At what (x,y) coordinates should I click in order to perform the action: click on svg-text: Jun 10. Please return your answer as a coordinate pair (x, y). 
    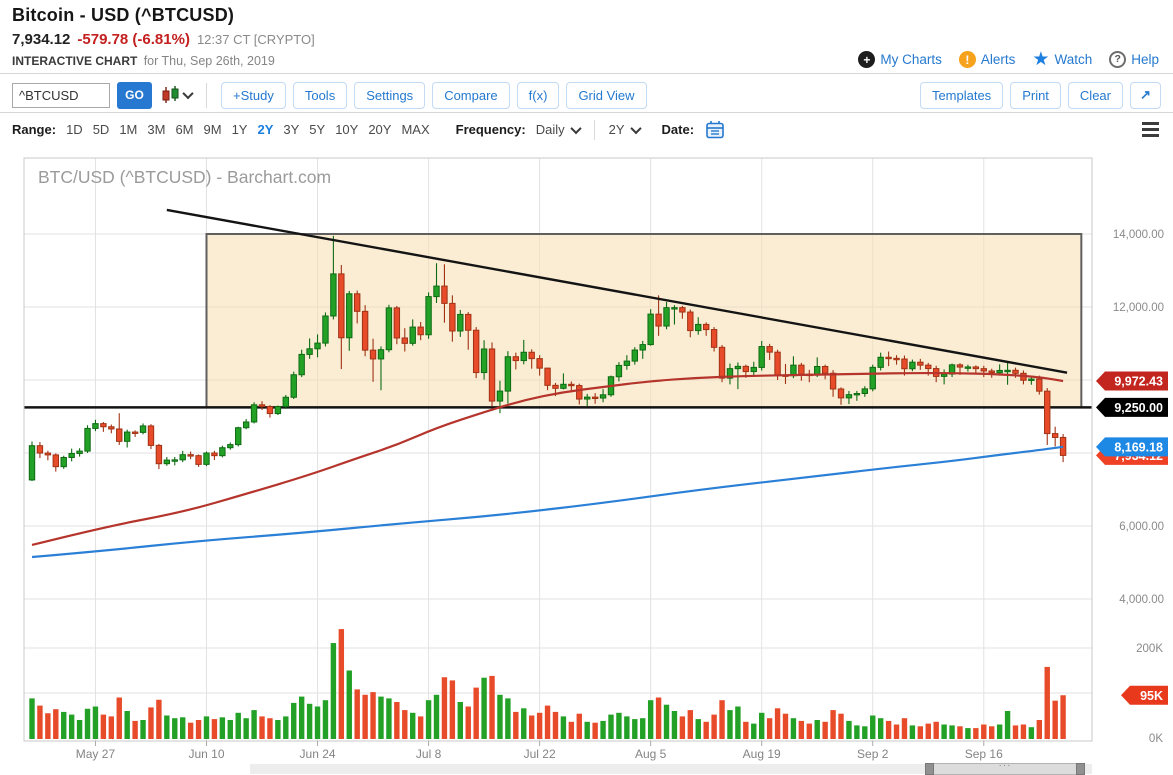
    Looking at the image, I should click on (206, 754).